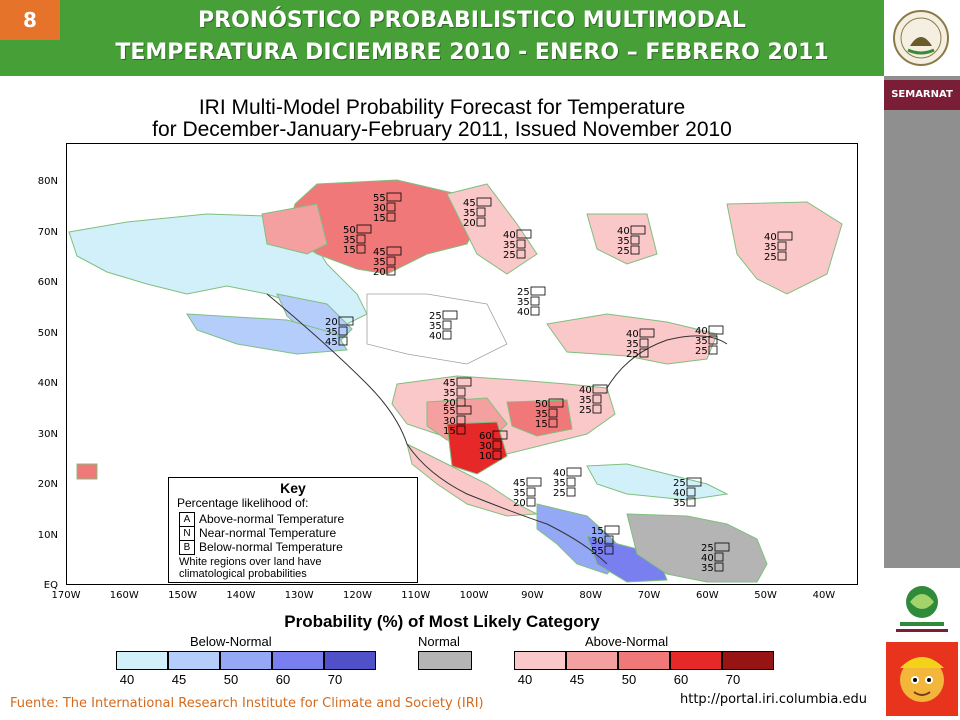 This screenshot has height=720, width=960. I want to click on latitude-label: 60N, so click(47, 282).